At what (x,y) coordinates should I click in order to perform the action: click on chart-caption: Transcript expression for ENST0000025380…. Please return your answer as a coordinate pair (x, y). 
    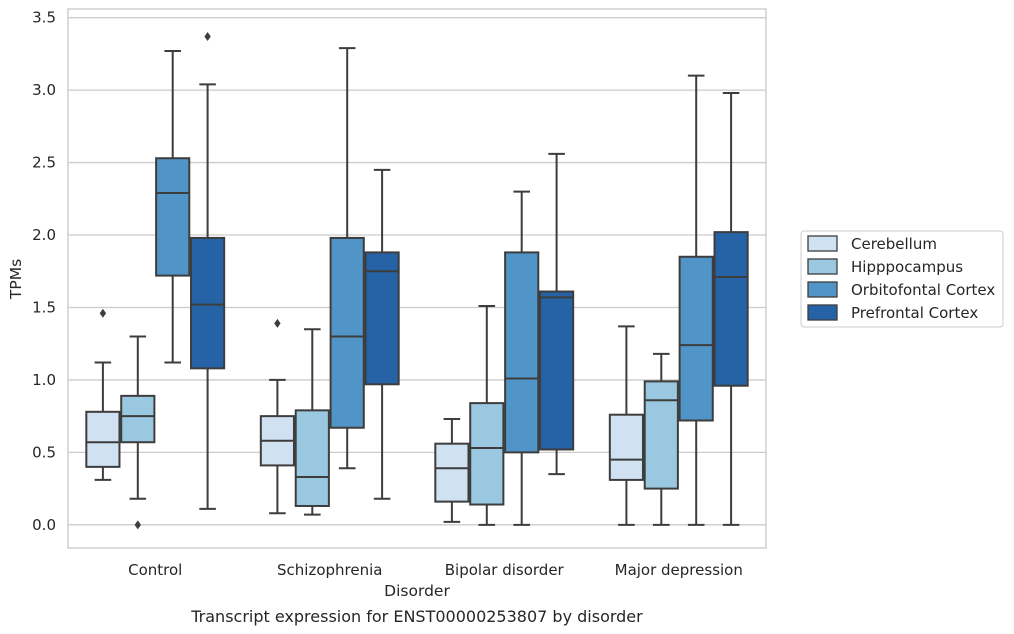
    Looking at the image, I should click on (416, 616).